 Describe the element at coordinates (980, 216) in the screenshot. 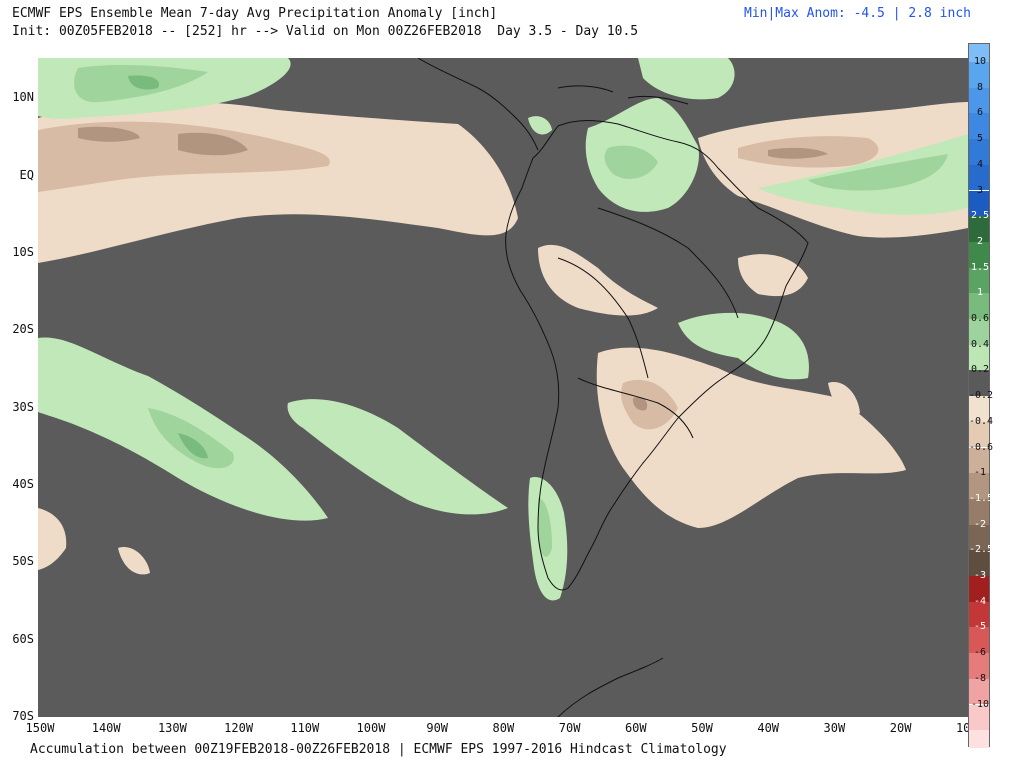

I see `colorbar-level-label: 2.5` at that location.